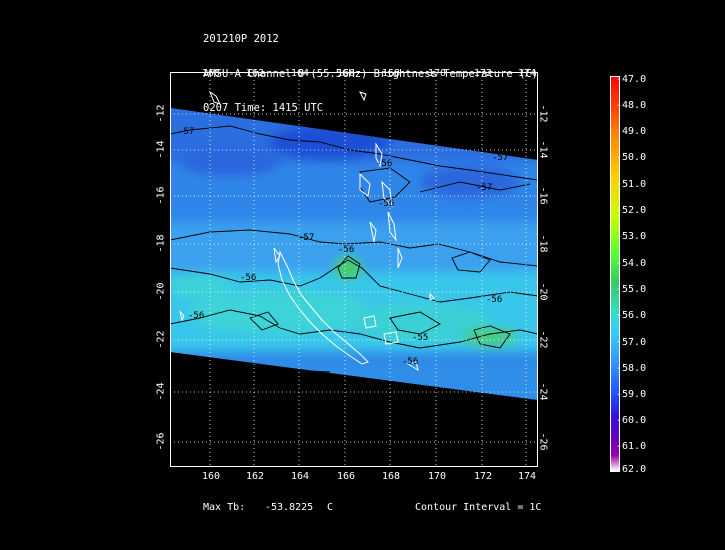 The width and height of the screenshot is (725, 550). Describe the element at coordinates (631, 105) in the screenshot. I see `colorbar-label: -48.0` at that location.